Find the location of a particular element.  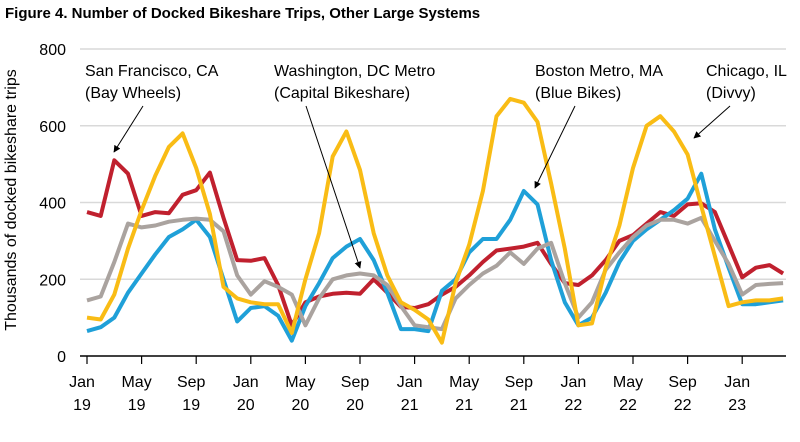

y-axis-label: Thousands of docked bikeshare trips is located at coordinates (11, 199).